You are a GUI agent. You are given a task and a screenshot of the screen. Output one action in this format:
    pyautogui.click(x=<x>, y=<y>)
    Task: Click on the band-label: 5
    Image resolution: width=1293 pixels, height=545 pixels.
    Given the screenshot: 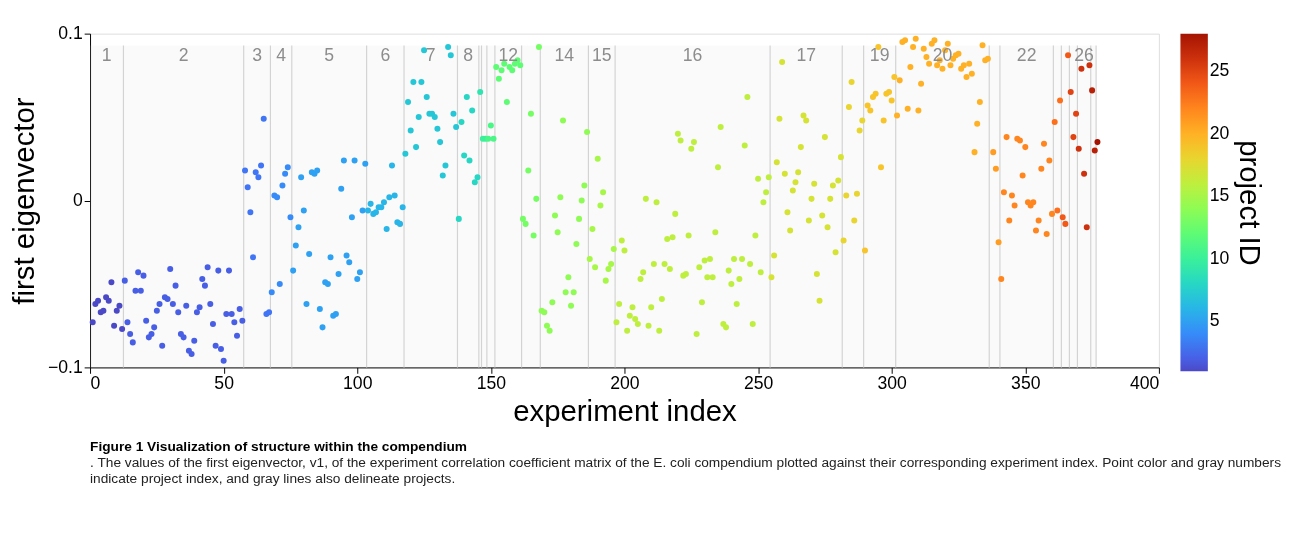 What is the action you would take?
    pyautogui.click(x=329, y=55)
    